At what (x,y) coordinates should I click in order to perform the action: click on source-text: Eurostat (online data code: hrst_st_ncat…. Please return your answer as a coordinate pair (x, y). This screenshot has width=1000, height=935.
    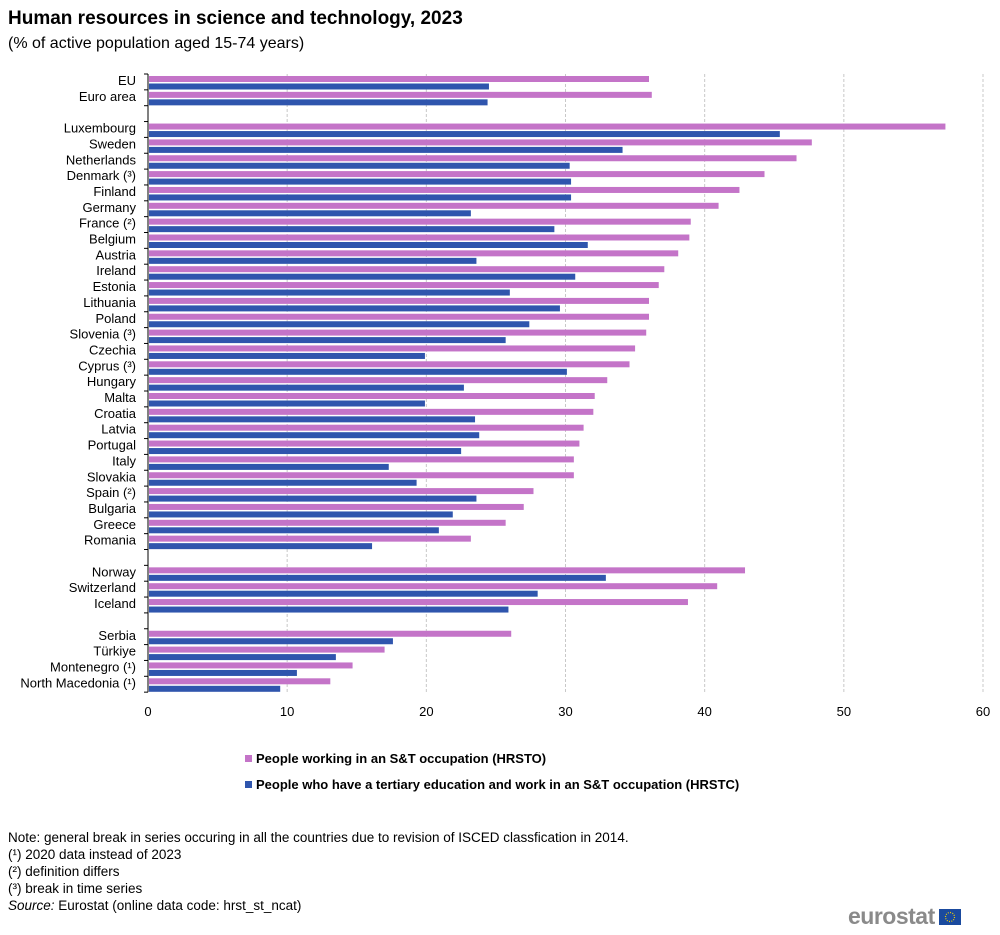
    Looking at the image, I should click on (178, 905).